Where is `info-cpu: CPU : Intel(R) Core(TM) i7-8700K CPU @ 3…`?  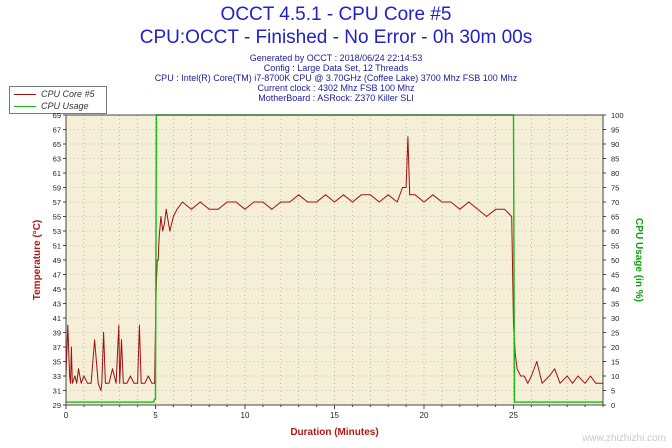 info-cpu: CPU : Intel(R) Core(TM) i7-8700K CPU @ 3… is located at coordinates (336, 78).